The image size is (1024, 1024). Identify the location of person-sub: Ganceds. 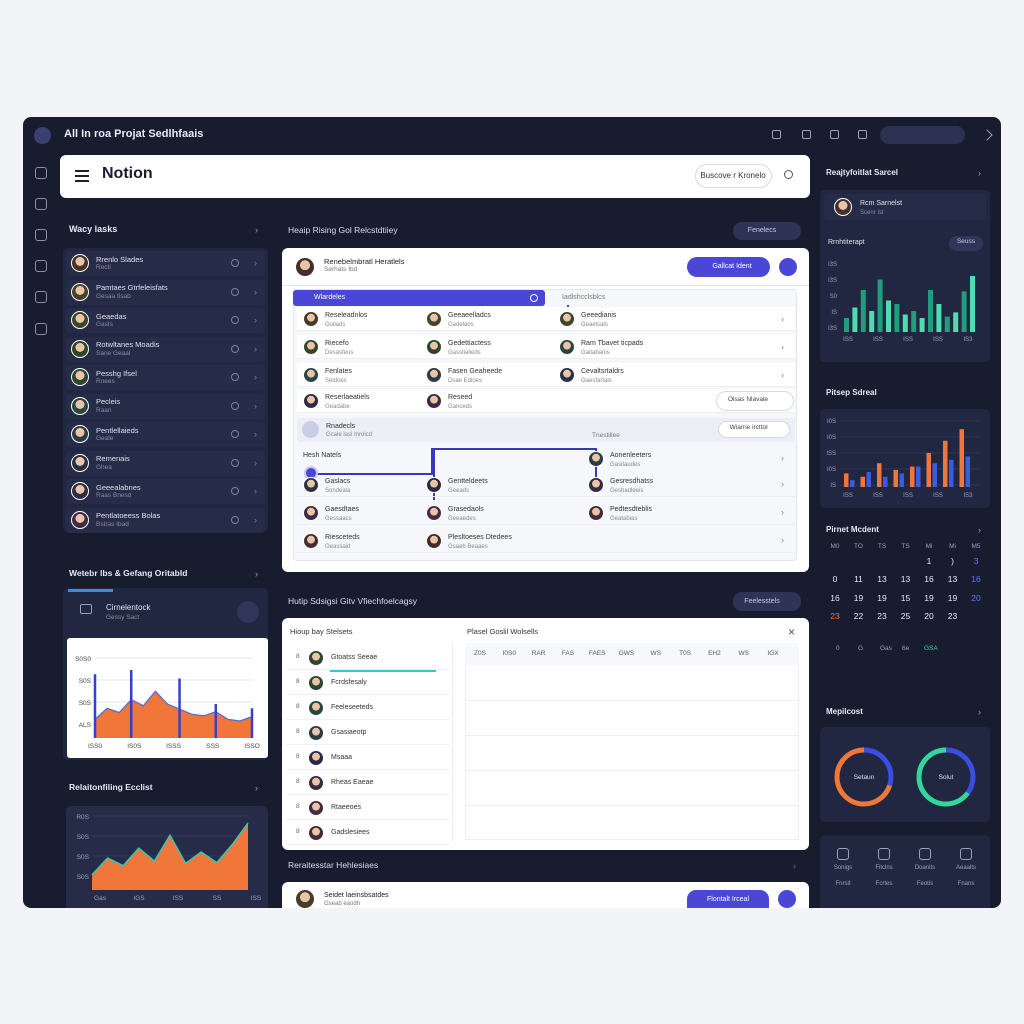
(460, 406).